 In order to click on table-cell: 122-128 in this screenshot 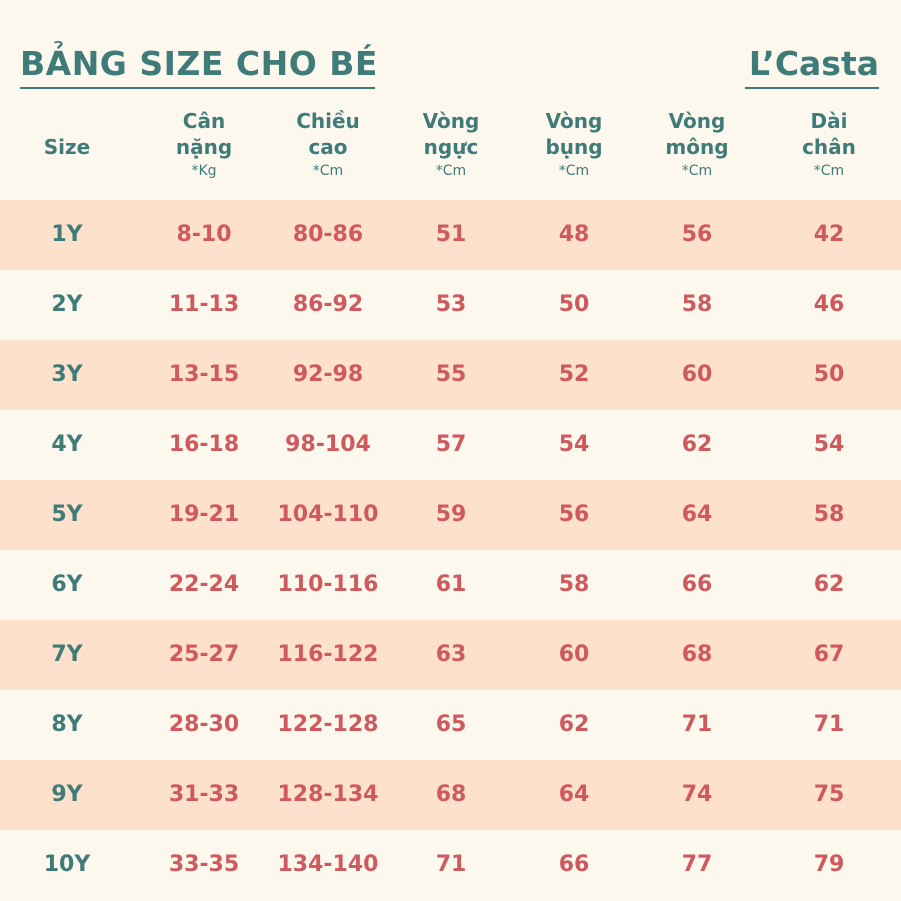, I will do `click(328, 724)`.